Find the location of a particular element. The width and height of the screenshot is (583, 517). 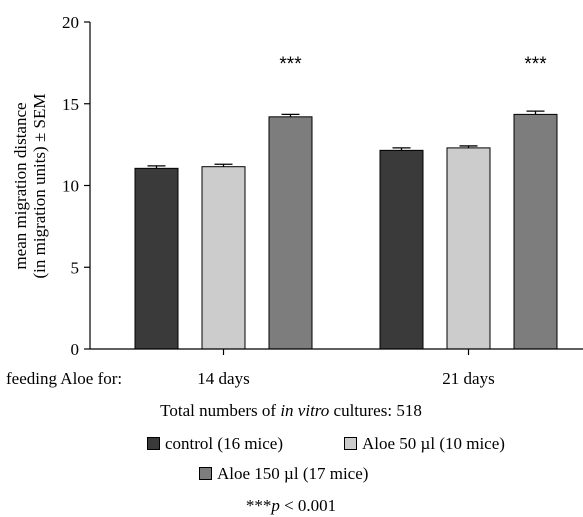

total-caption-italic: in vitro is located at coordinates (304, 410).